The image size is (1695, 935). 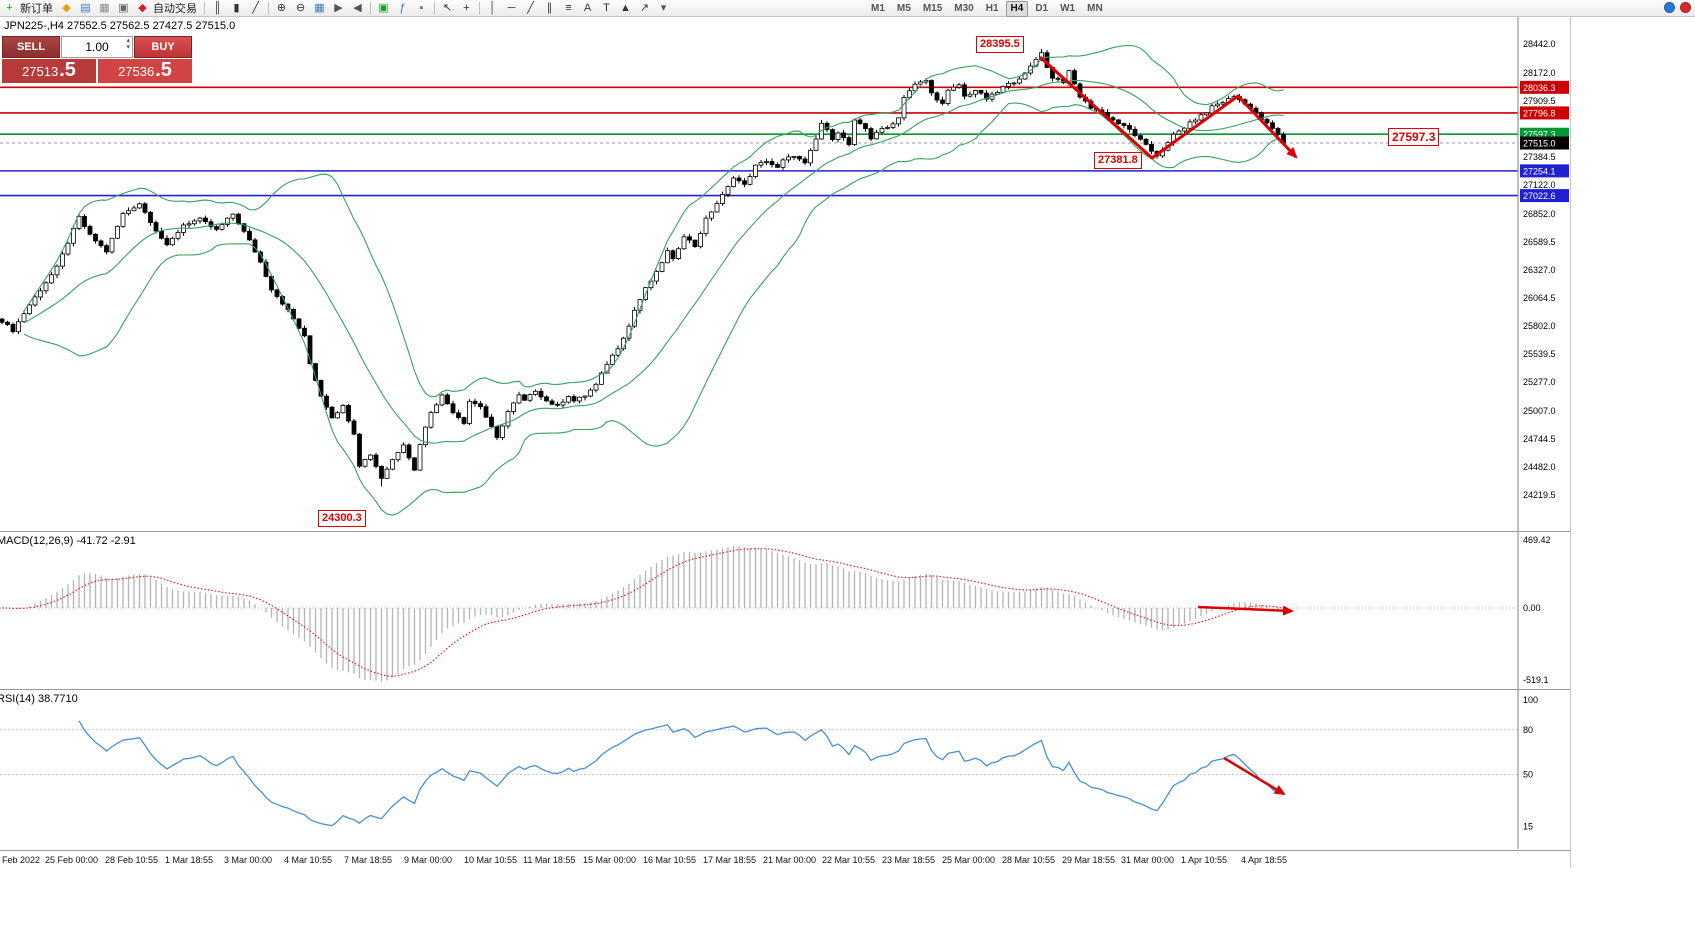 What do you see at coordinates (9, 7) in the screenshot?
I see `new-order-icon: +` at bounding box center [9, 7].